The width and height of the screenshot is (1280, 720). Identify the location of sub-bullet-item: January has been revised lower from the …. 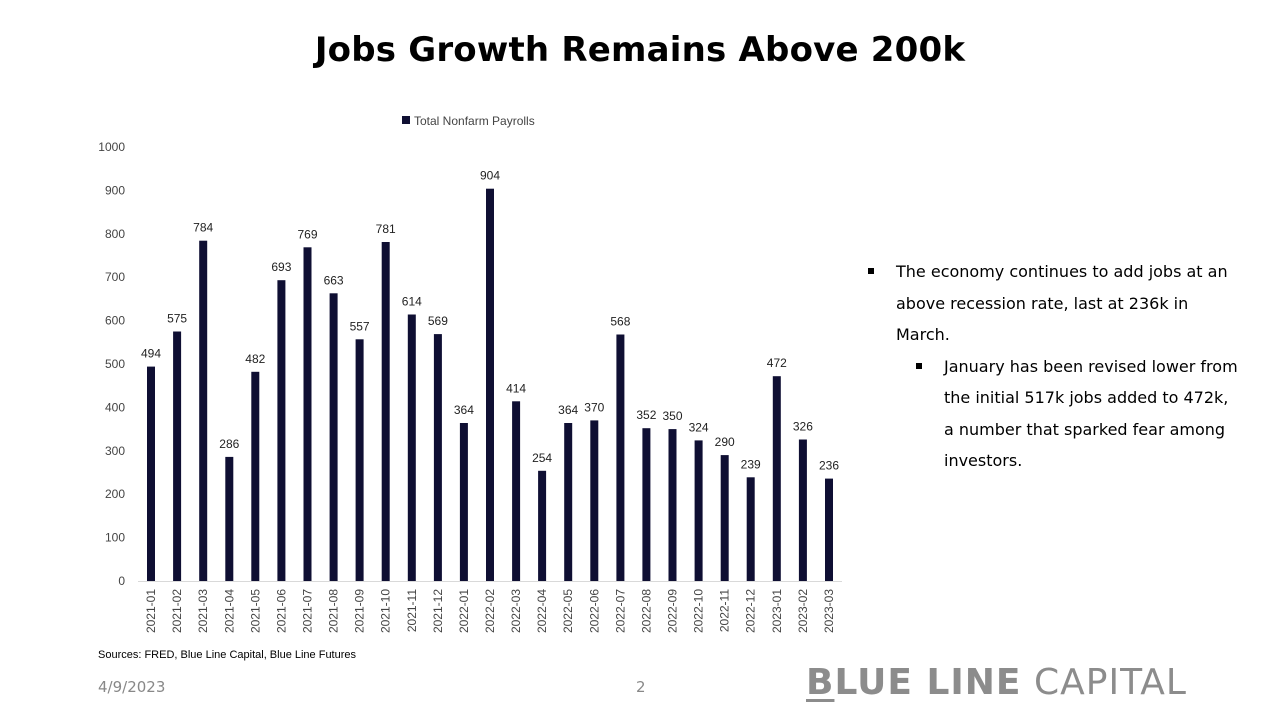
(1053, 414).